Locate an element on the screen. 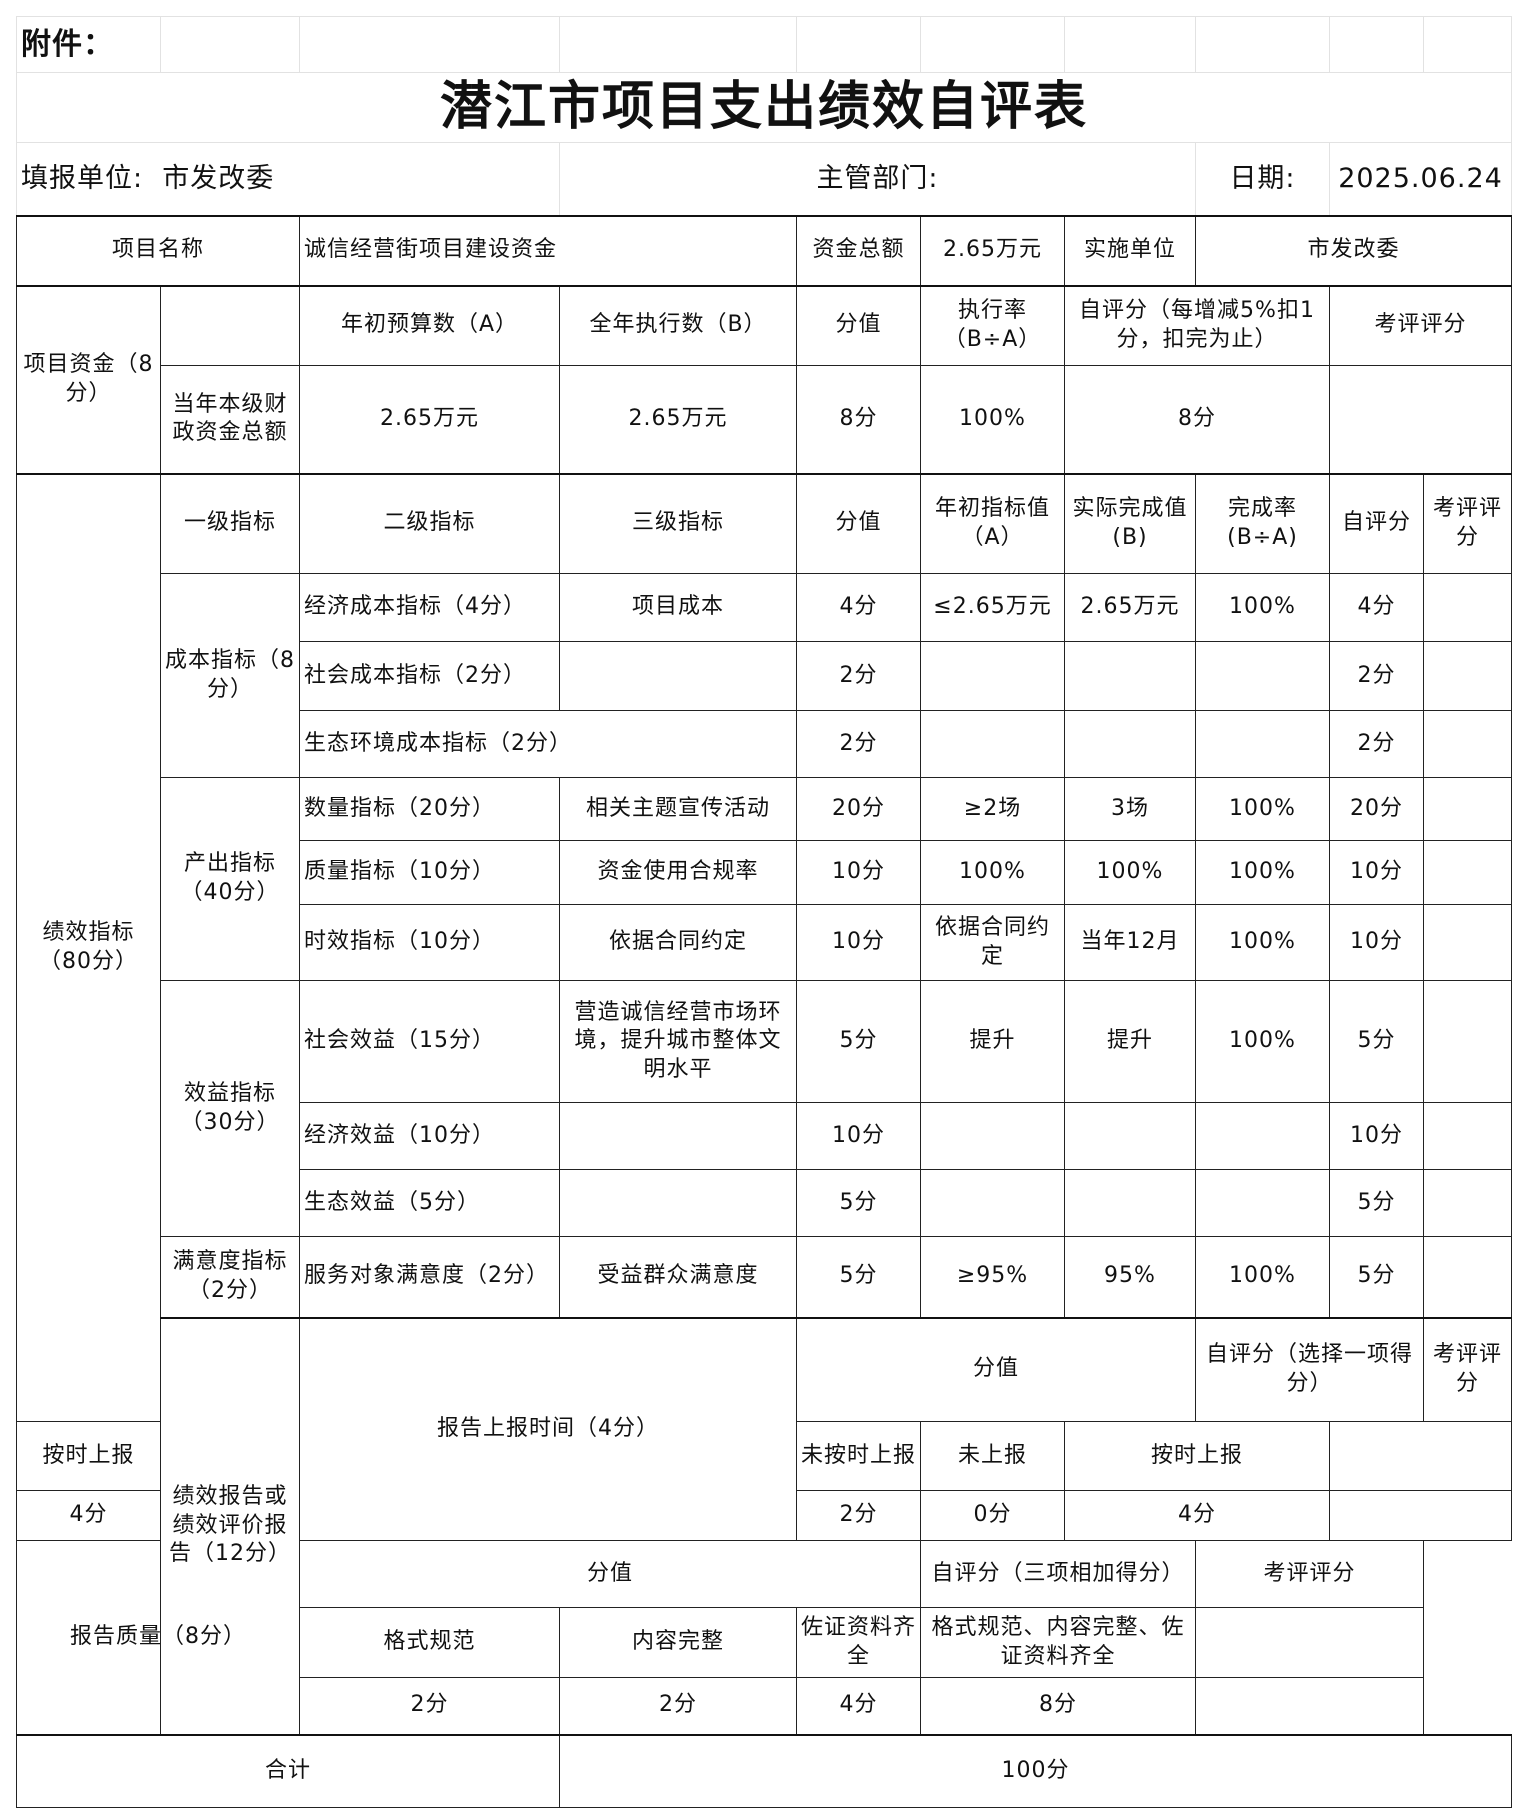 The height and width of the screenshot is (1818, 1522). benefit-indicator: 效益指标（30分） is located at coordinates (230, 1108).